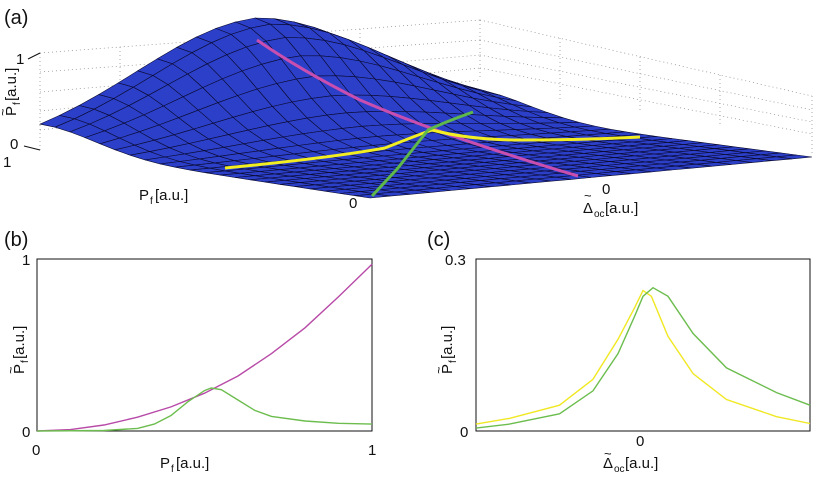 The image size is (831, 488). Describe the element at coordinates (7, 162) in the screenshot. I see `panel-a-xtick-1: 1` at that location.